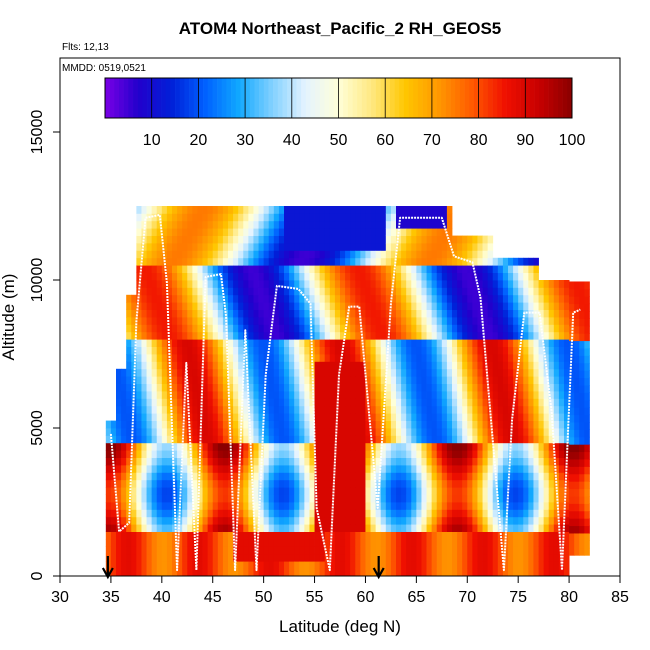  I want to click on flight-markers, so click(243, 568).